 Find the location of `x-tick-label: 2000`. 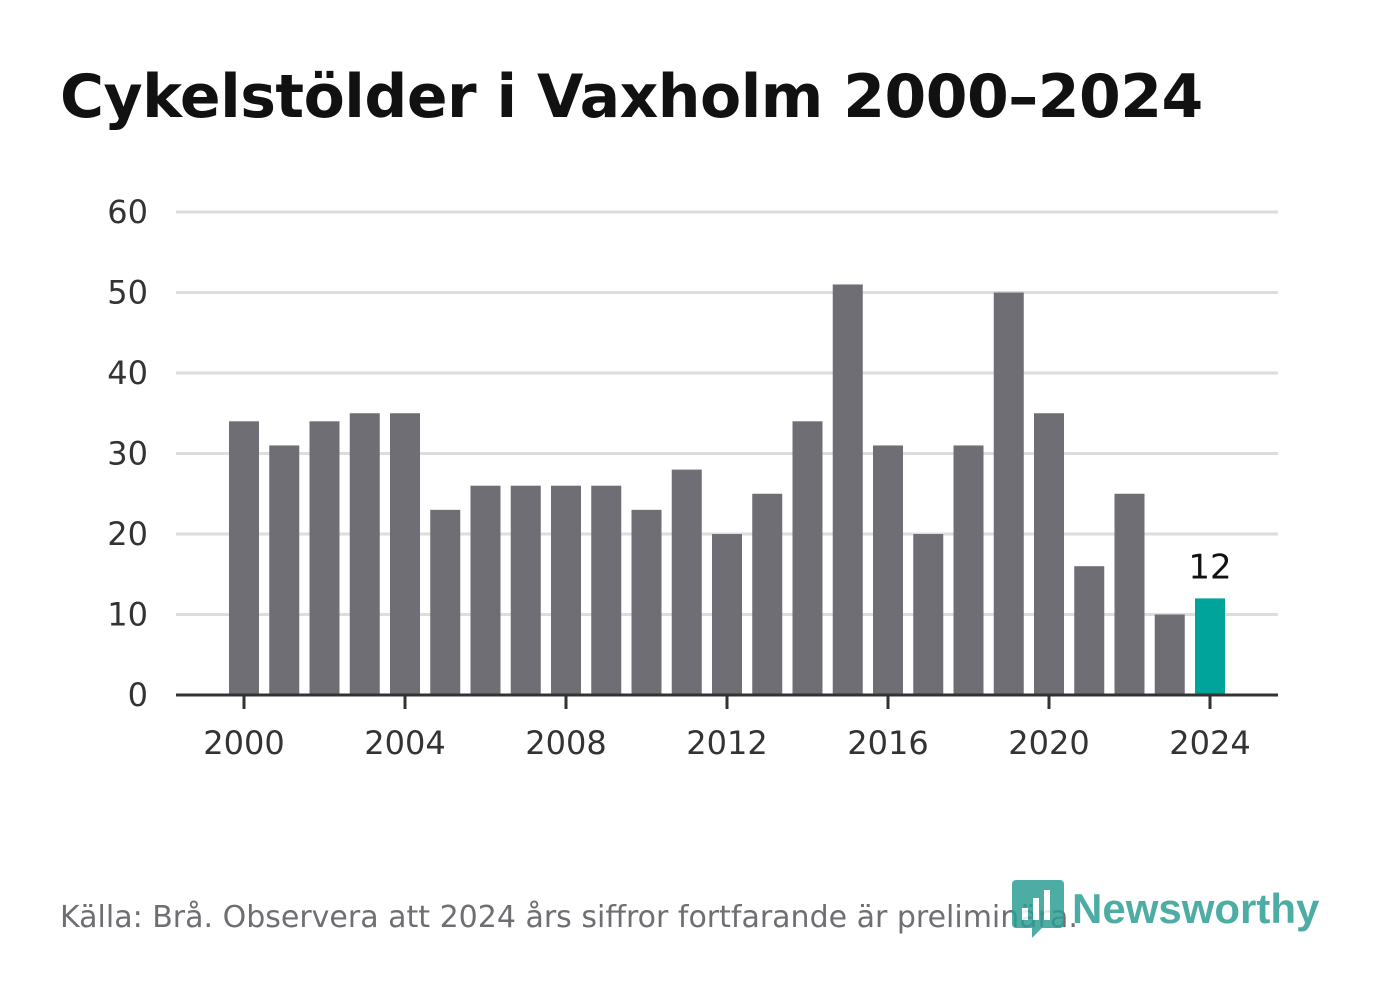

x-tick-label: 2000 is located at coordinates (243, 743).